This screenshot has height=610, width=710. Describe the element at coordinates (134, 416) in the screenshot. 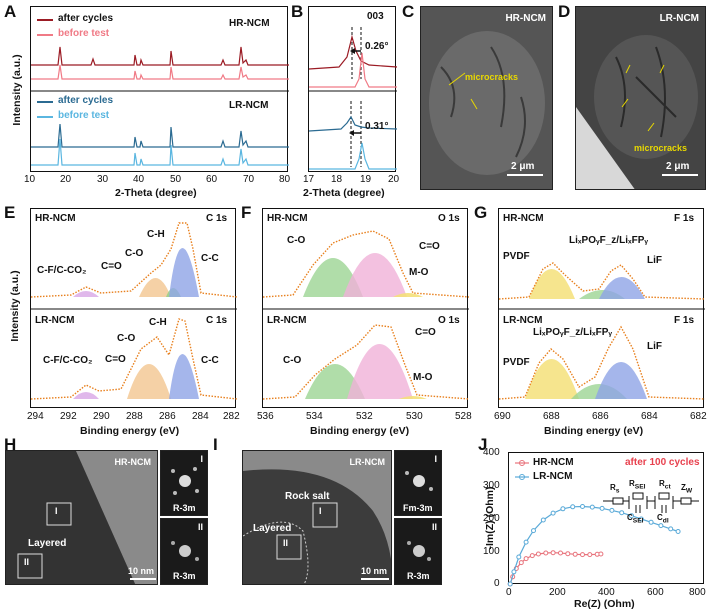

I see `tick: 288` at that location.